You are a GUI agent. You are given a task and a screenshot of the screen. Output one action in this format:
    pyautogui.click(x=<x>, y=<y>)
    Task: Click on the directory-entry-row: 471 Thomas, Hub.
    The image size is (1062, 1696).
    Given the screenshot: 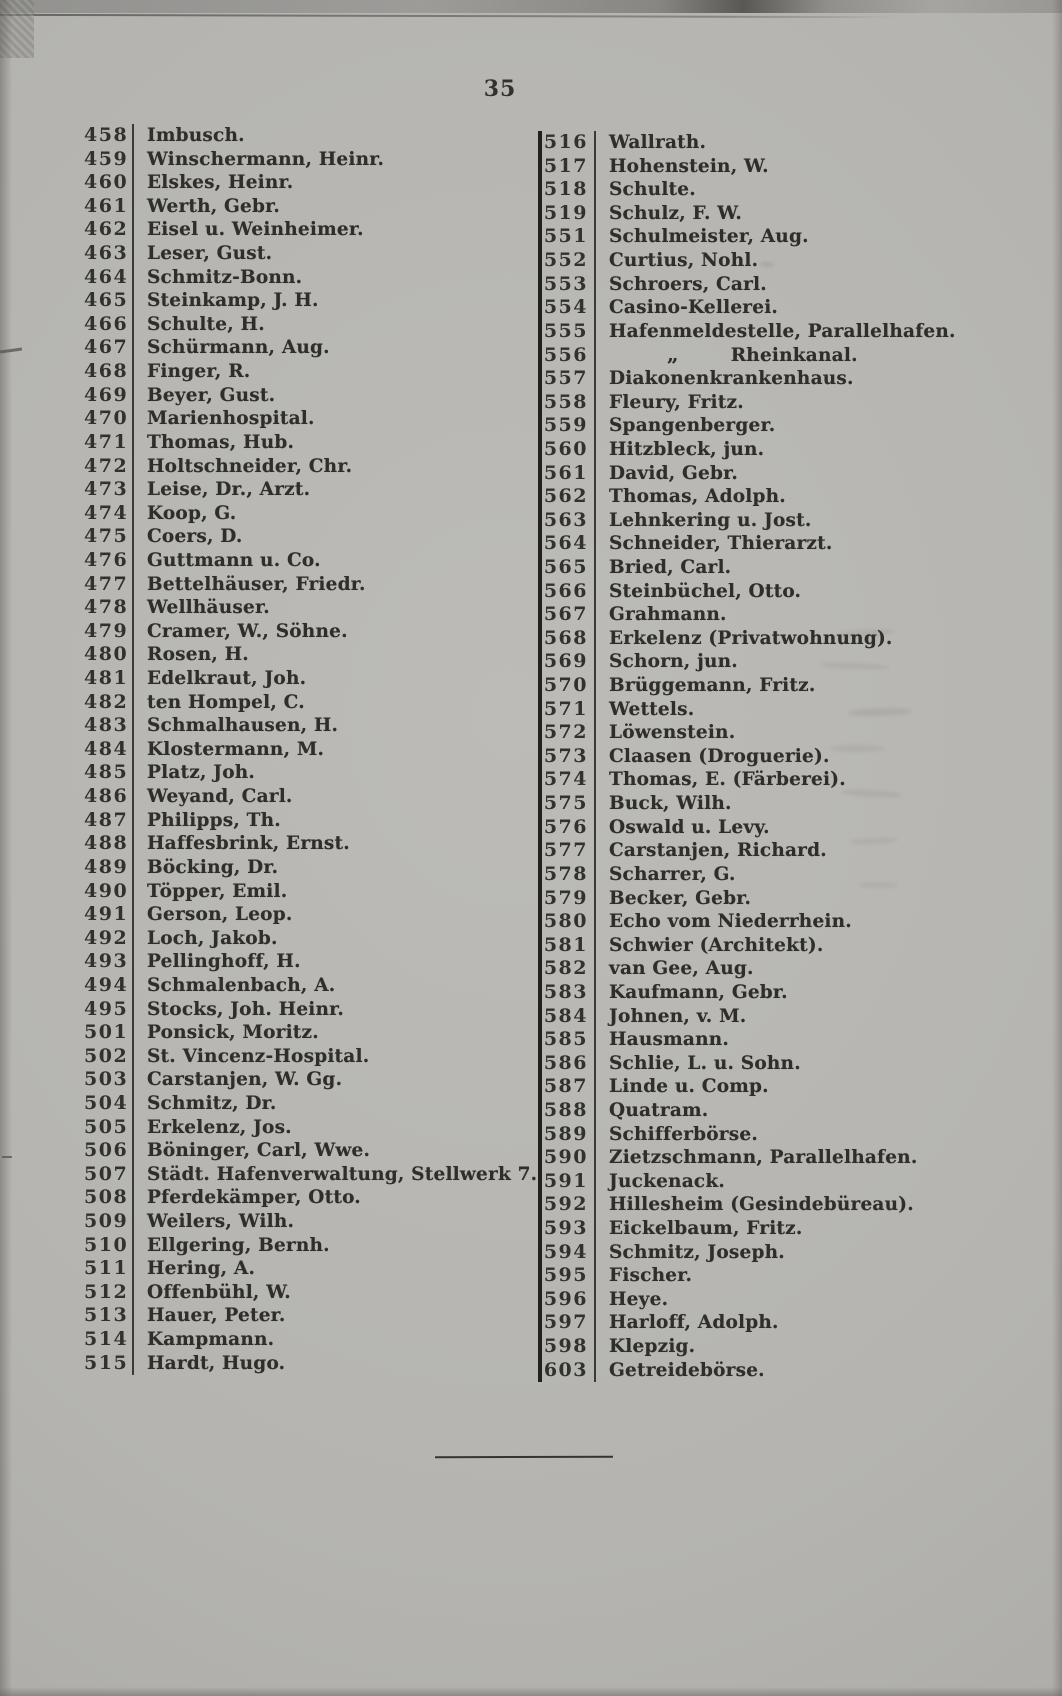 What is the action you would take?
    pyautogui.click(x=310, y=442)
    